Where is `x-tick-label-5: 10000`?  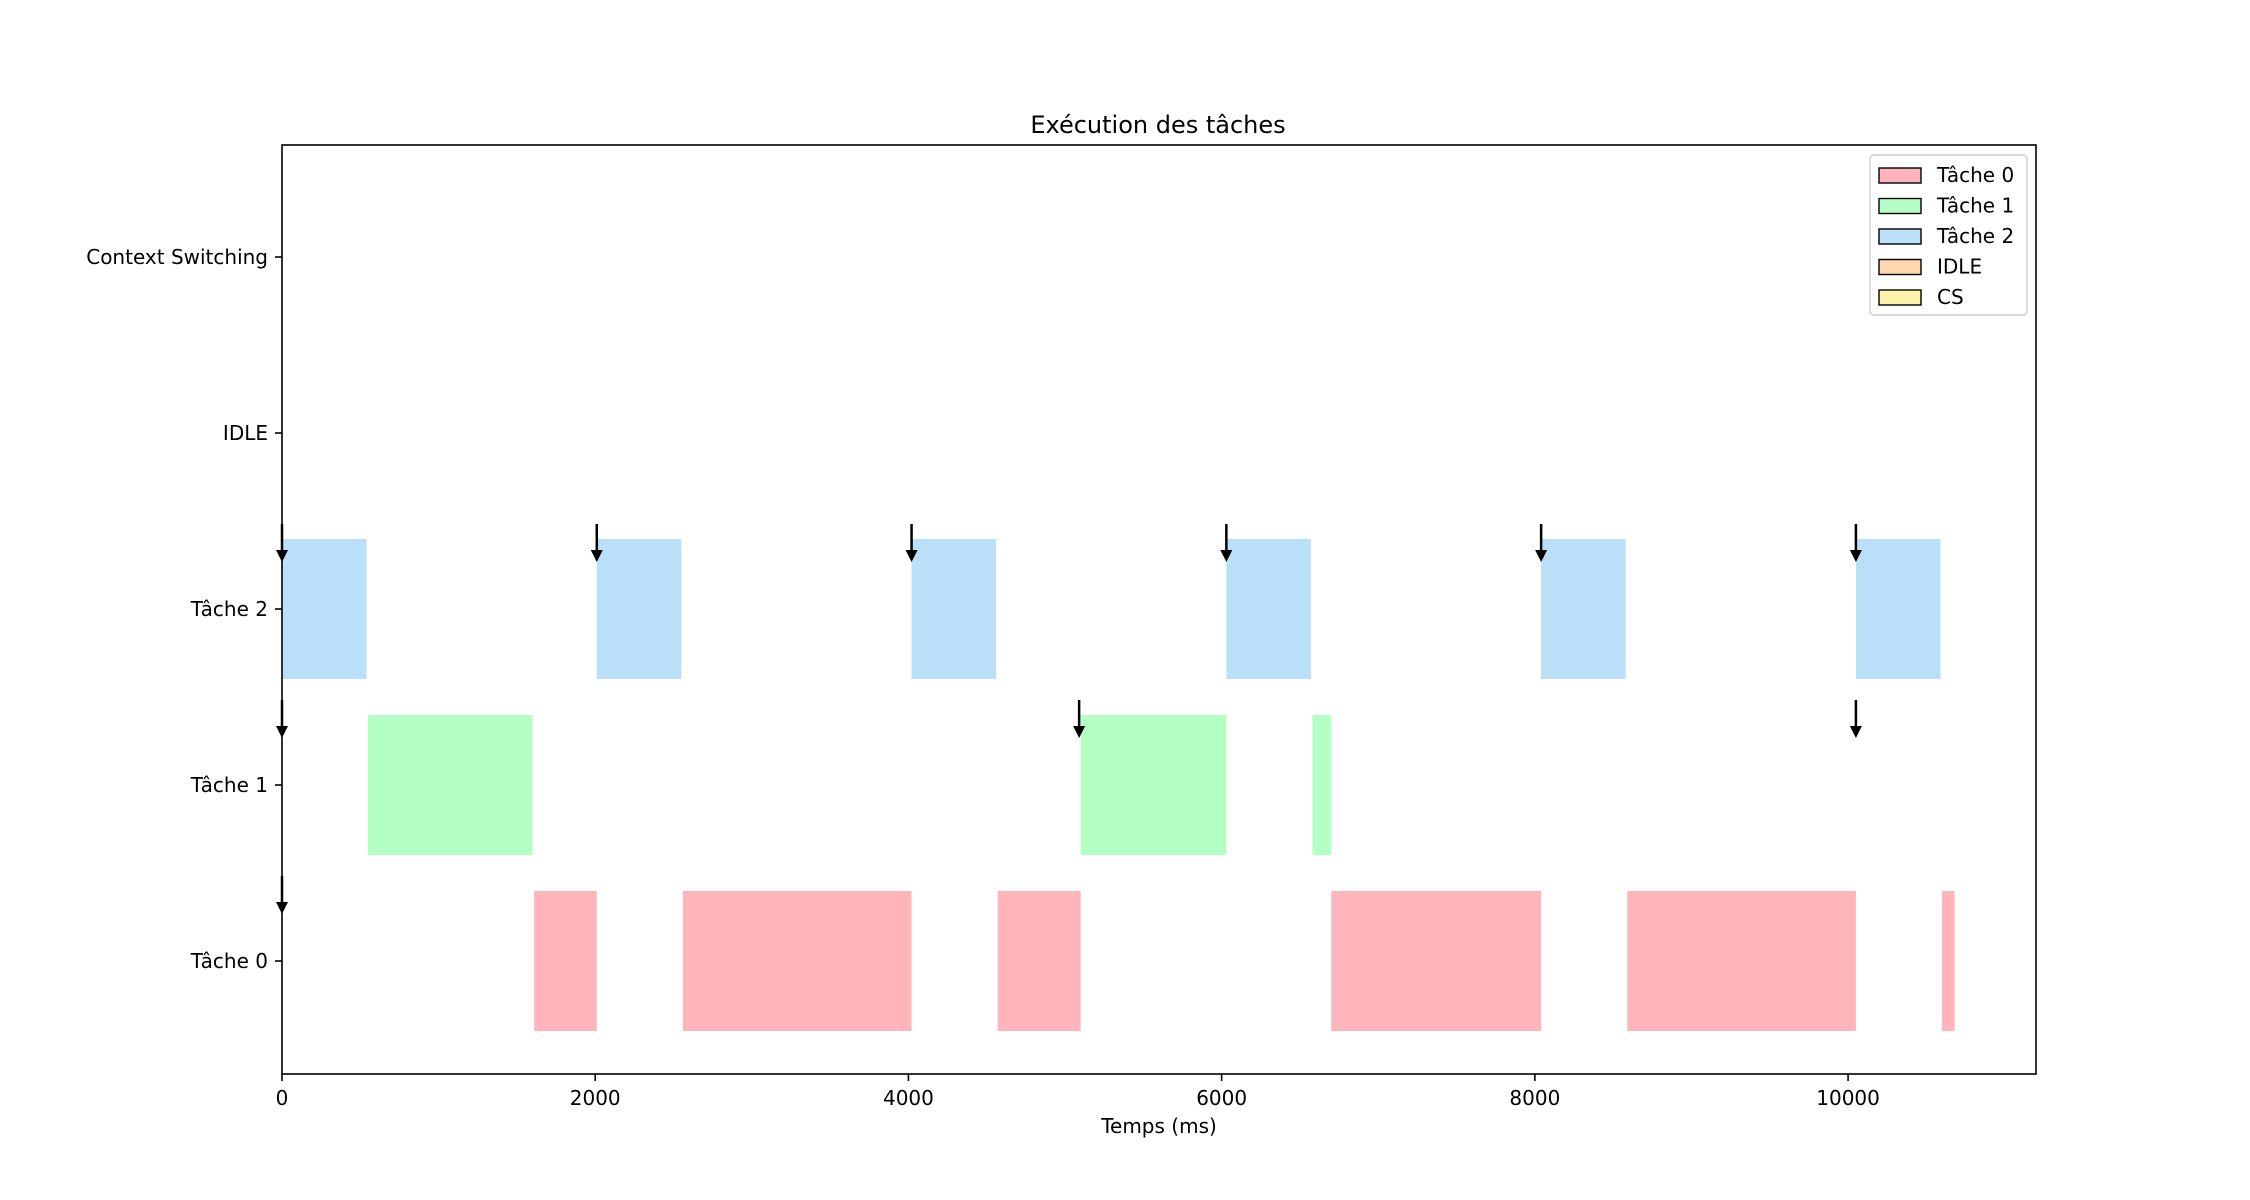
x-tick-label-5: 10000 is located at coordinates (1848, 1098).